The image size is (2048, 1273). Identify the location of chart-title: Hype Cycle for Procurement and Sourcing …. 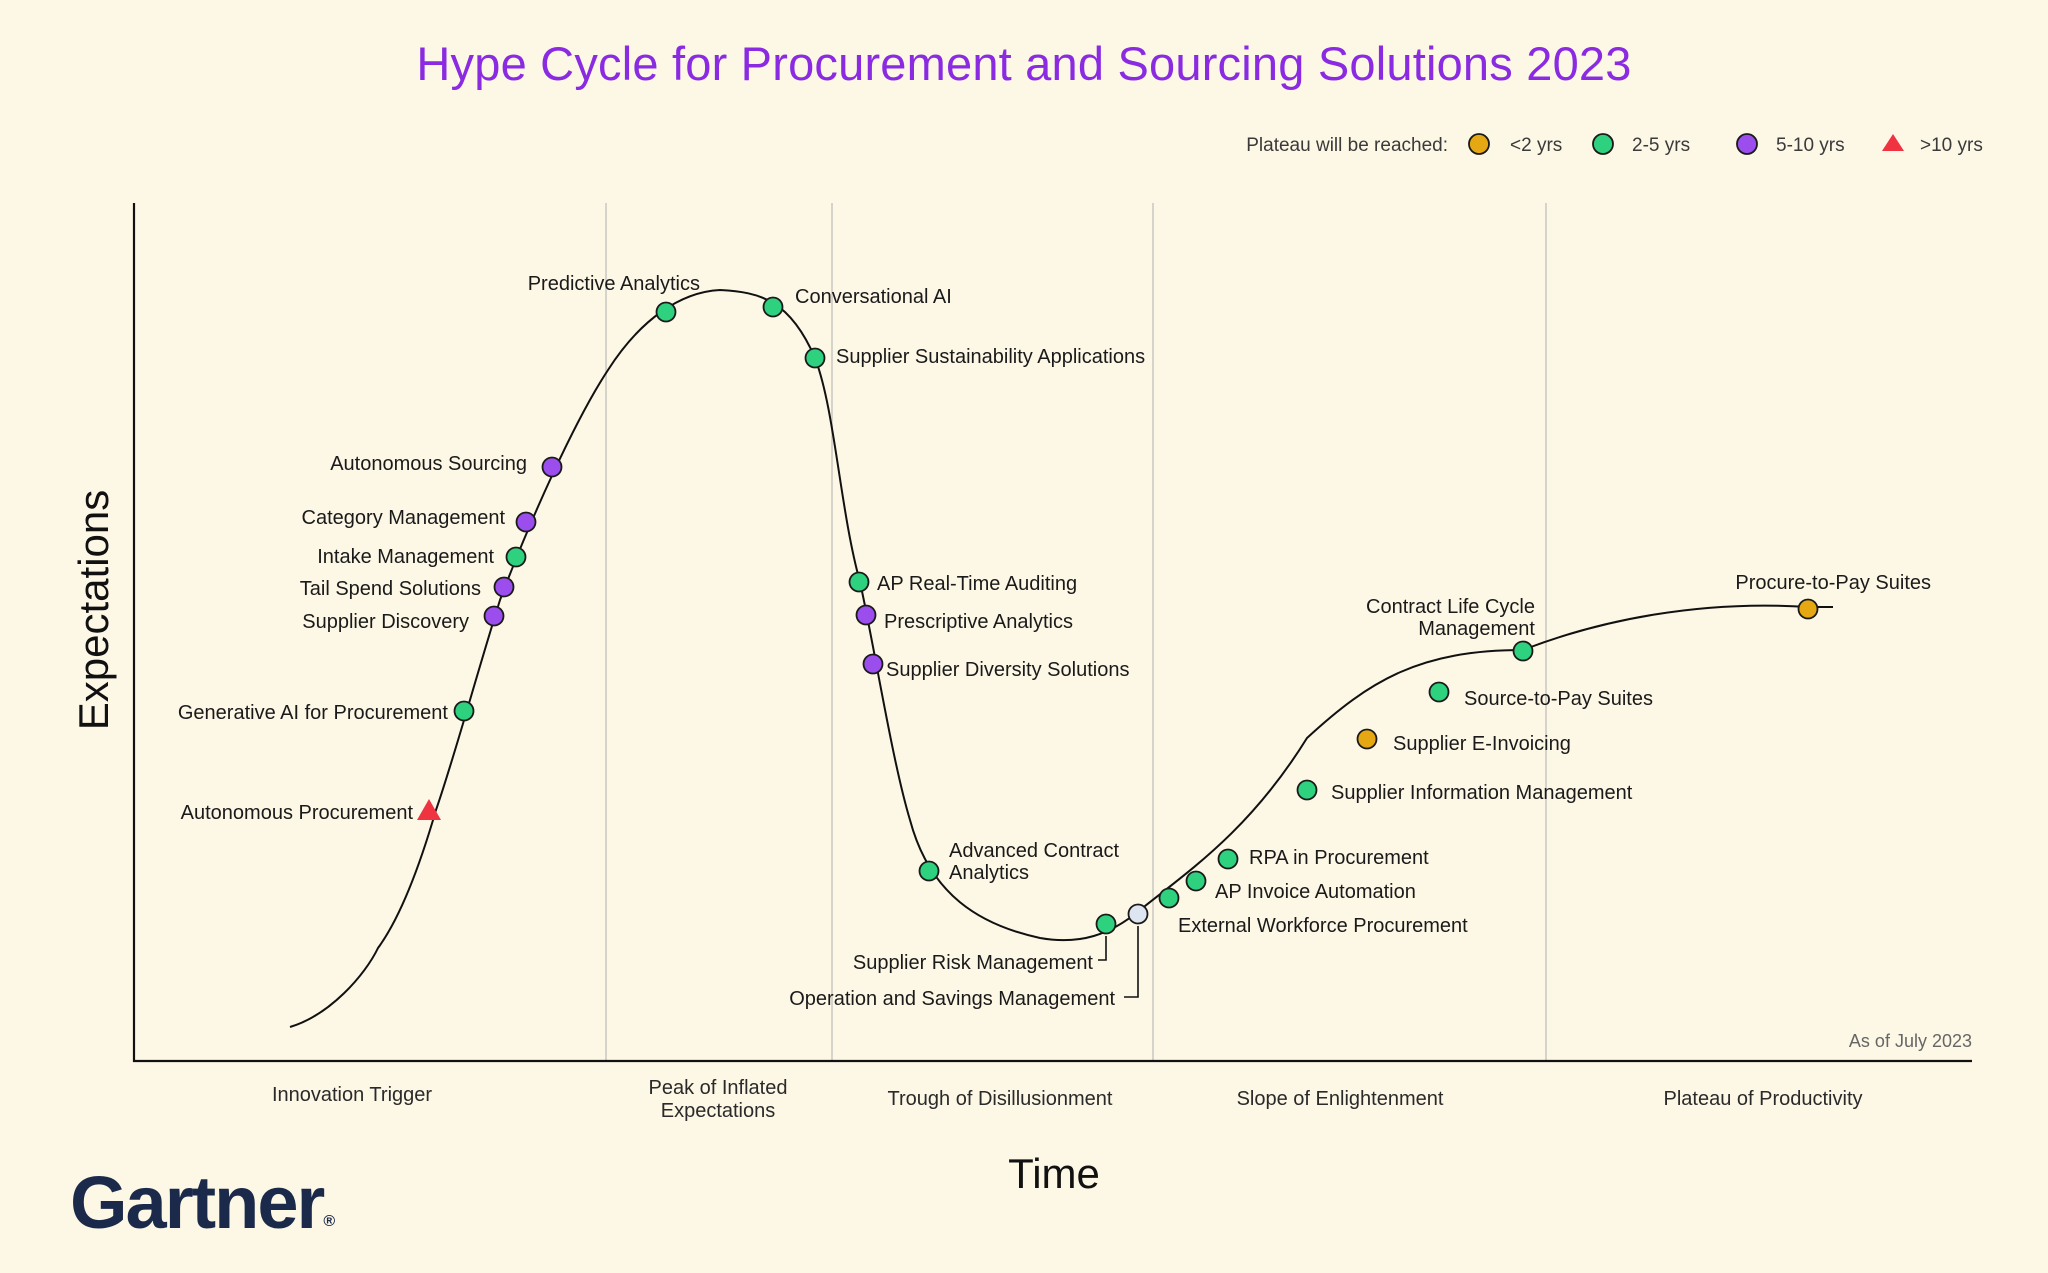
(1024, 63).